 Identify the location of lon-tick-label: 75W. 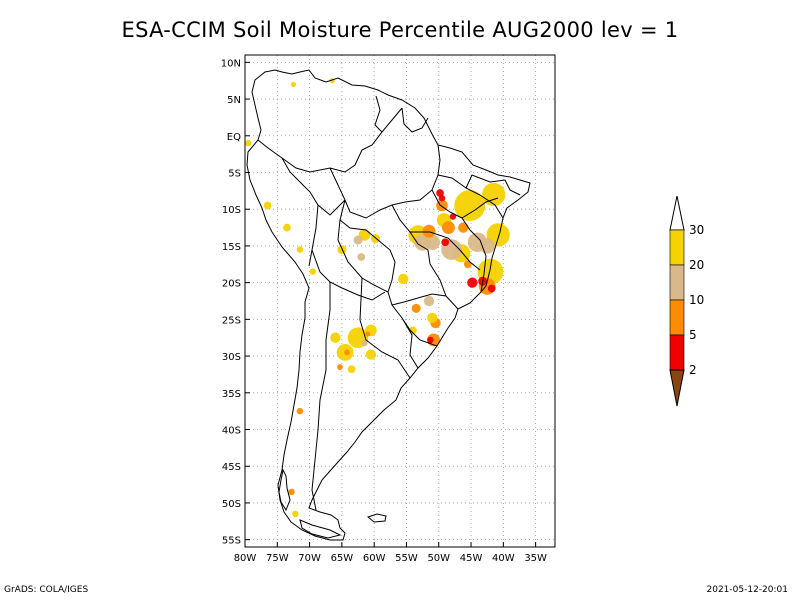
(277, 558).